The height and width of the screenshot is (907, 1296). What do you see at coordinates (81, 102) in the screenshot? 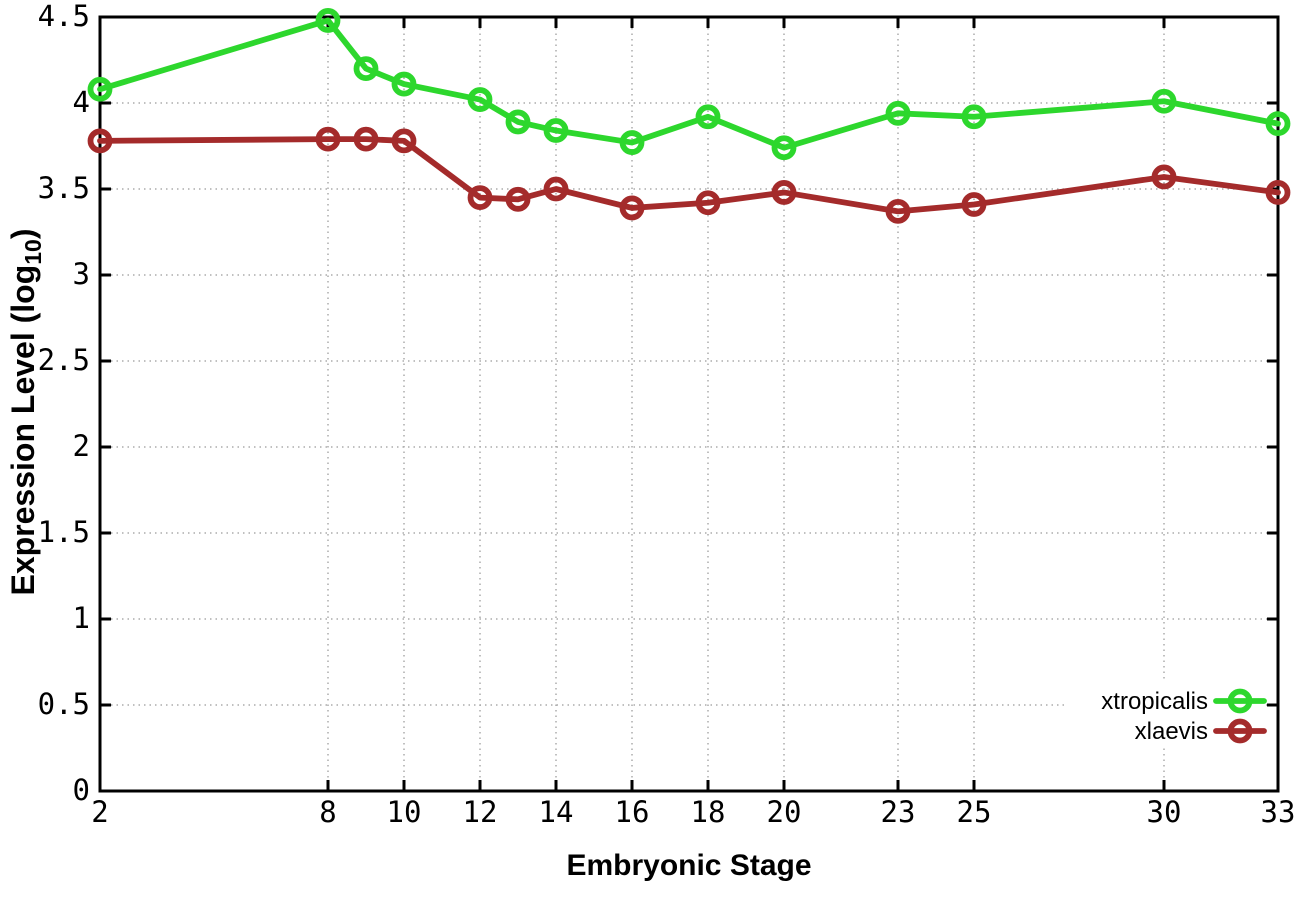
I see `y-tick-label-4: 4` at bounding box center [81, 102].